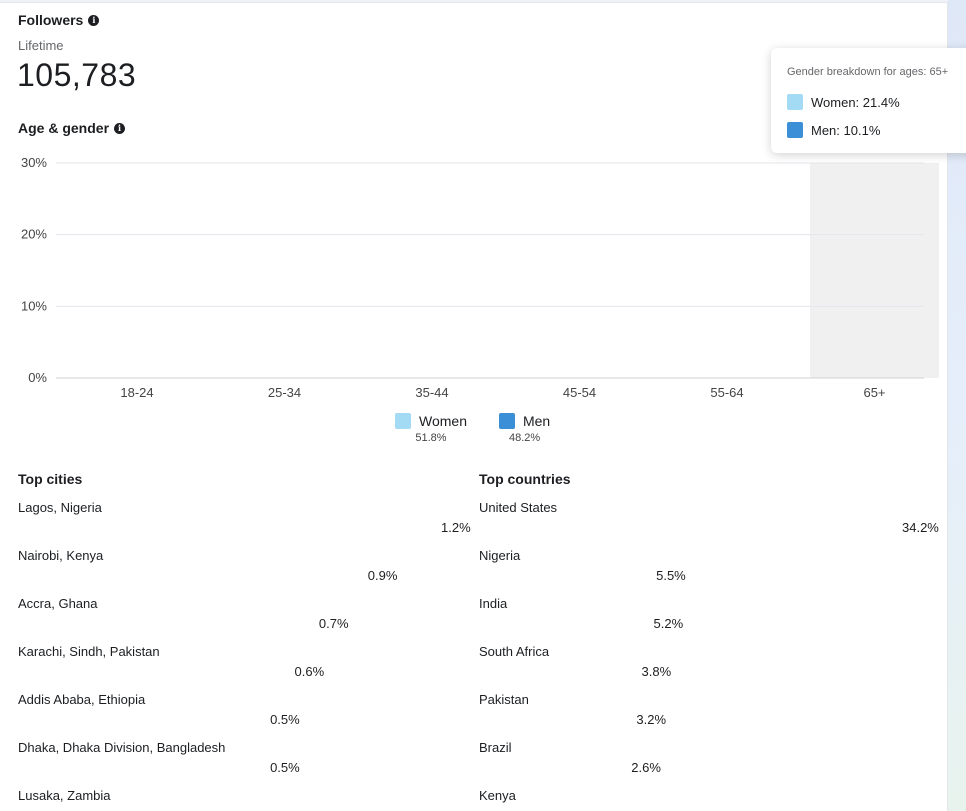  What do you see at coordinates (243, 668) in the screenshot?
I see `city-item: Karachi, Sindh, Pakistan 0.6%` at bounding box center [243, 668].